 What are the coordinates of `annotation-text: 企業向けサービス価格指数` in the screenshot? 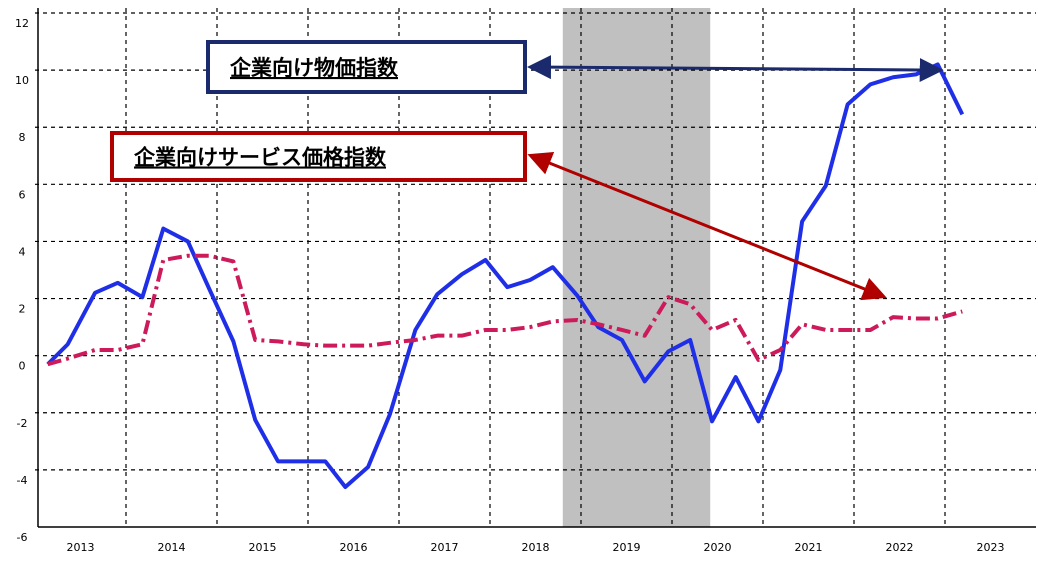 It's located at (260, 158).